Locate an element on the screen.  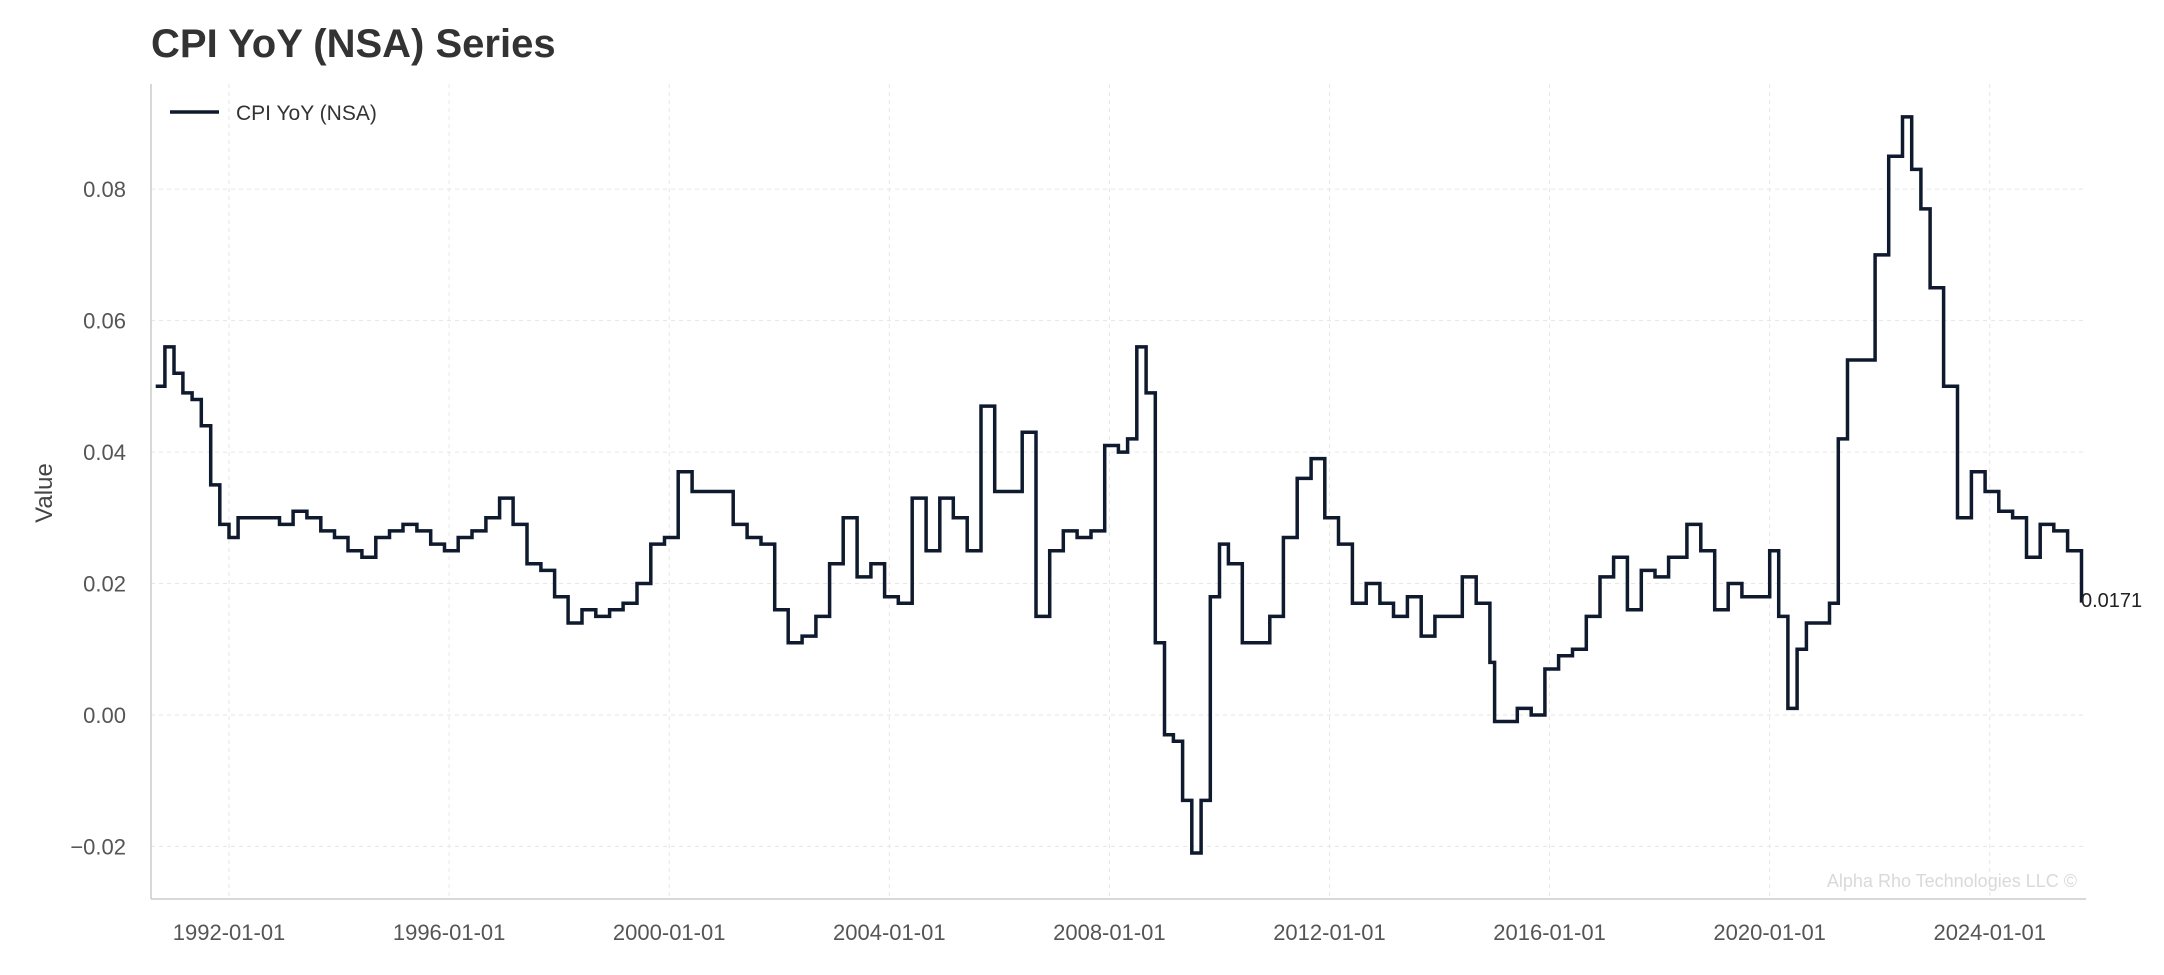
y-tick-label: 0.08 is located at coordinates (104, 189).